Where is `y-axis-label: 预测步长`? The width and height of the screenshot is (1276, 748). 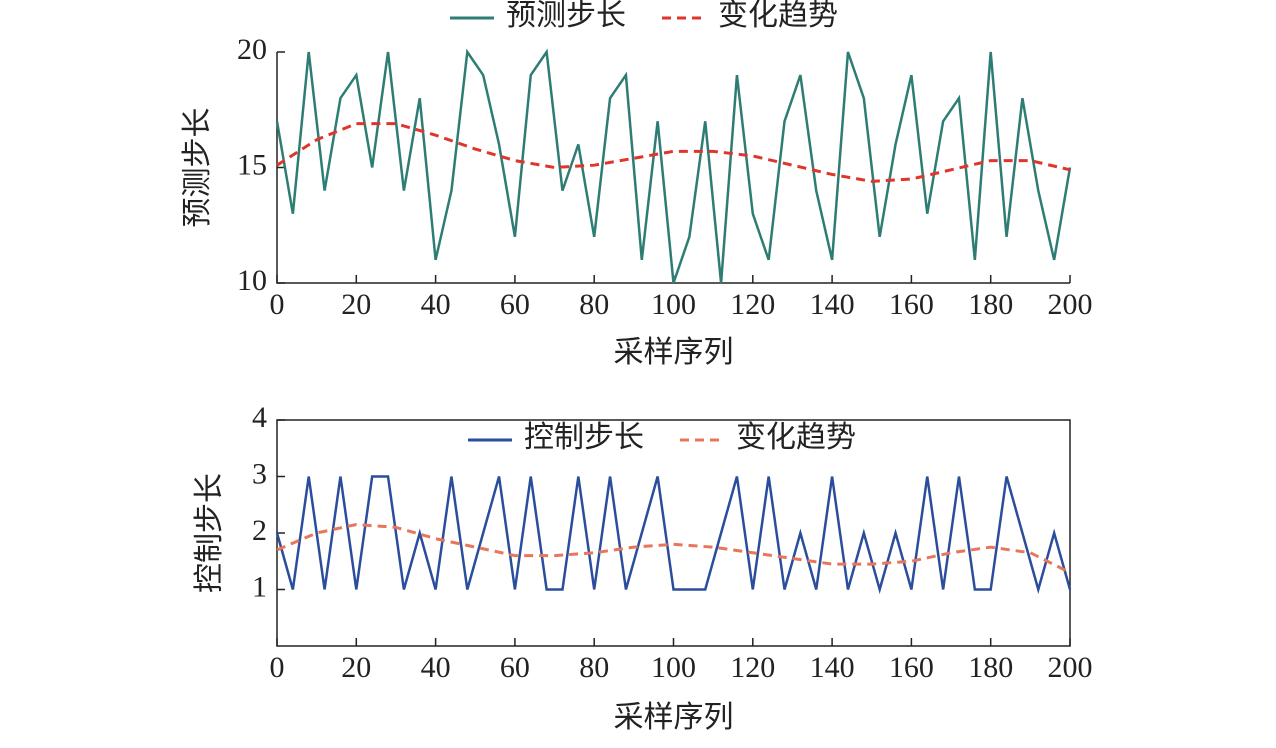
y-axis-label: 预测步长 is located at coordinates (197, 168).